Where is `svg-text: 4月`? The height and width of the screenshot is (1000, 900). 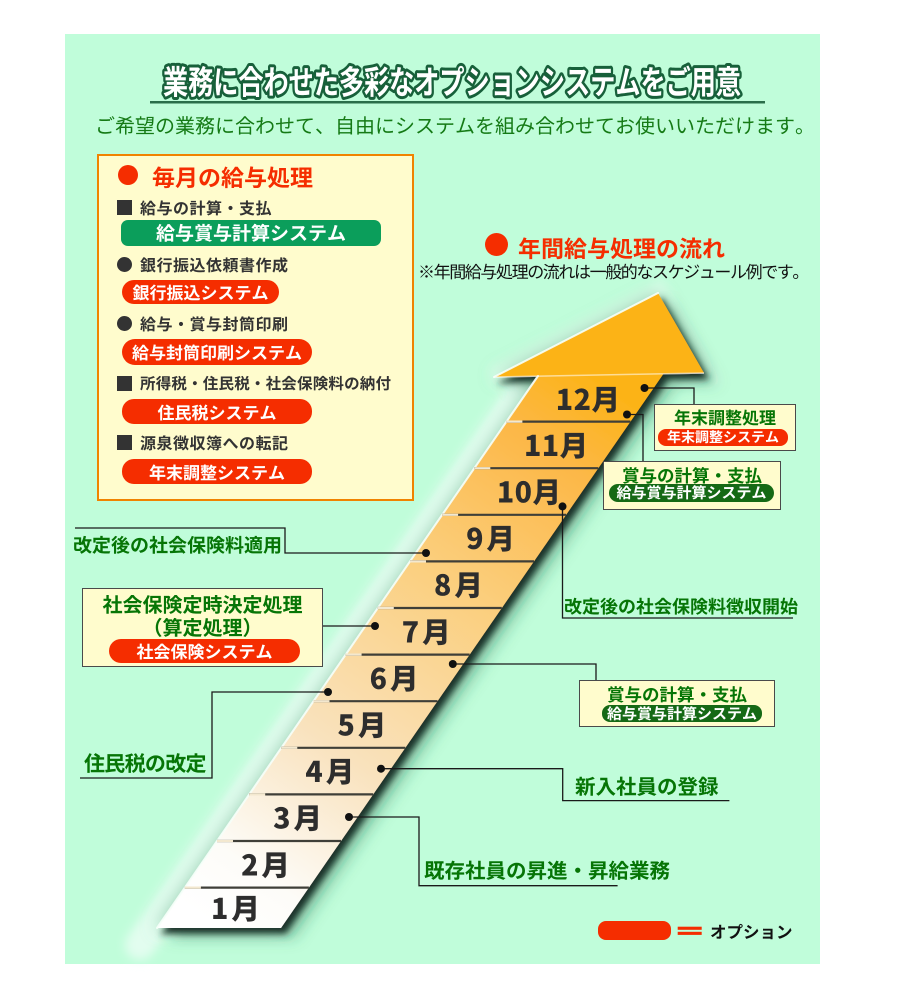 svg-text: 4月 is located at coordinates (331, 770).